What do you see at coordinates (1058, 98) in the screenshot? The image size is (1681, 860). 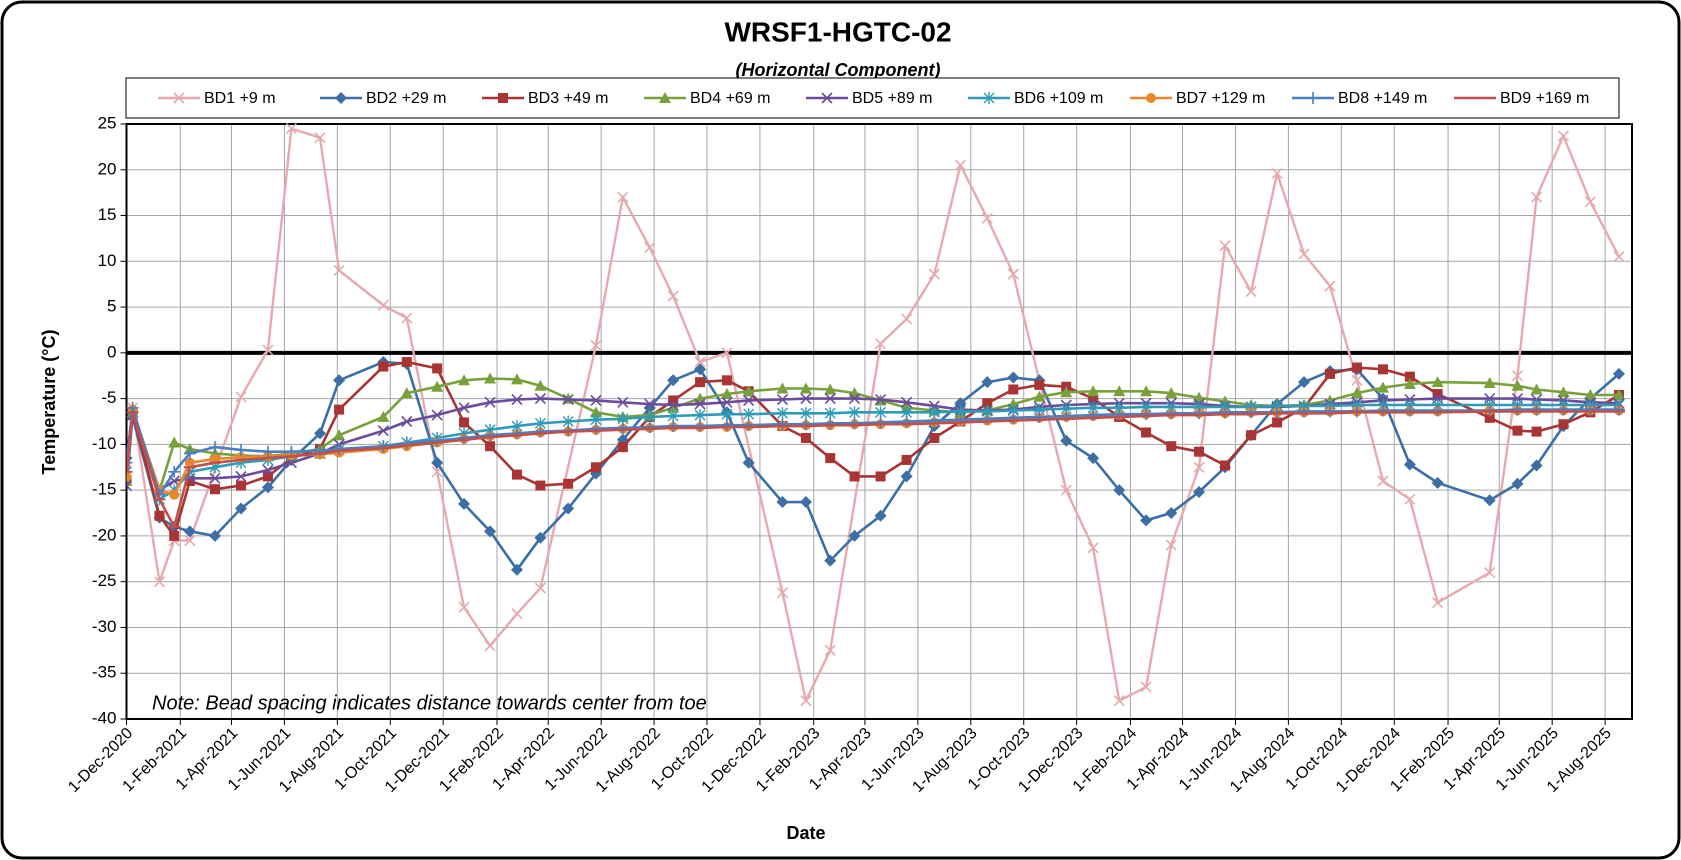 I see `legend-label: BD6 +109 m` at bounding box center [1058, 98].